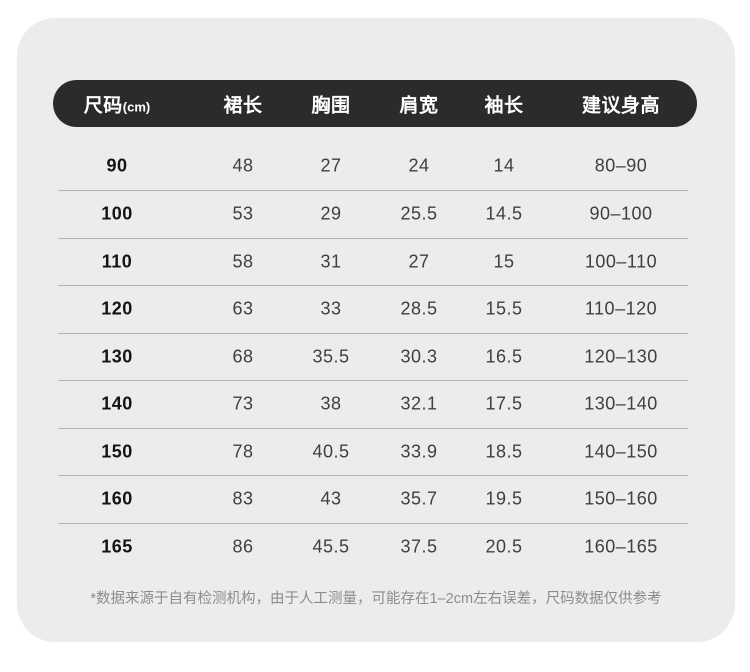 The image size is (750, 672). Describe the element at coordinates (621, 165) in the screenshot. I see `cell-suggested-height: 80–90` at that location.